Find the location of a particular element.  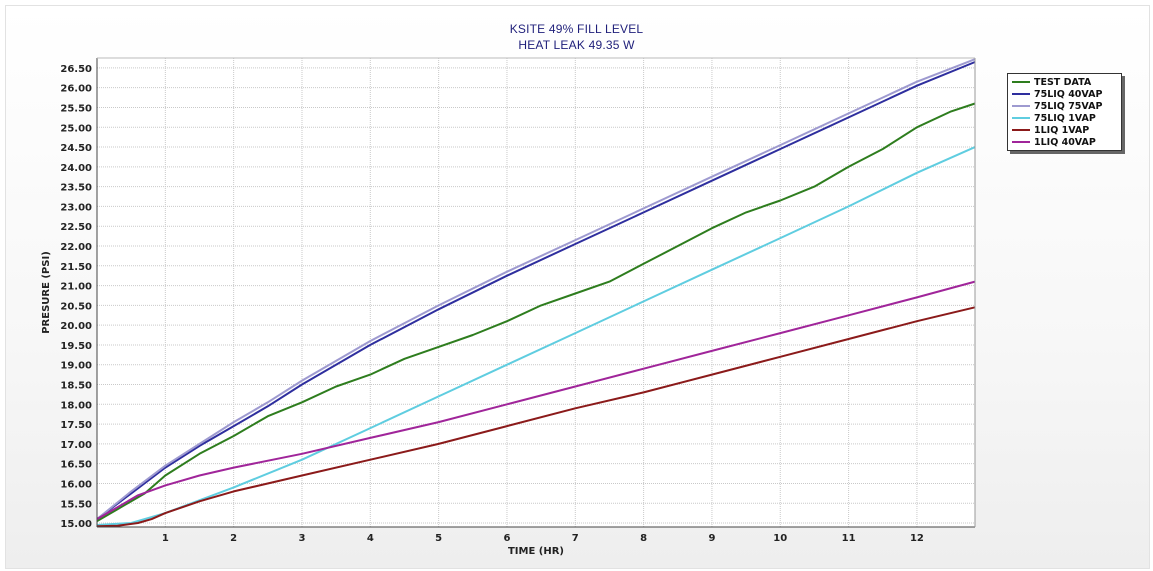

y-tick-label: 19.50 is located at coordinates (76, 346).